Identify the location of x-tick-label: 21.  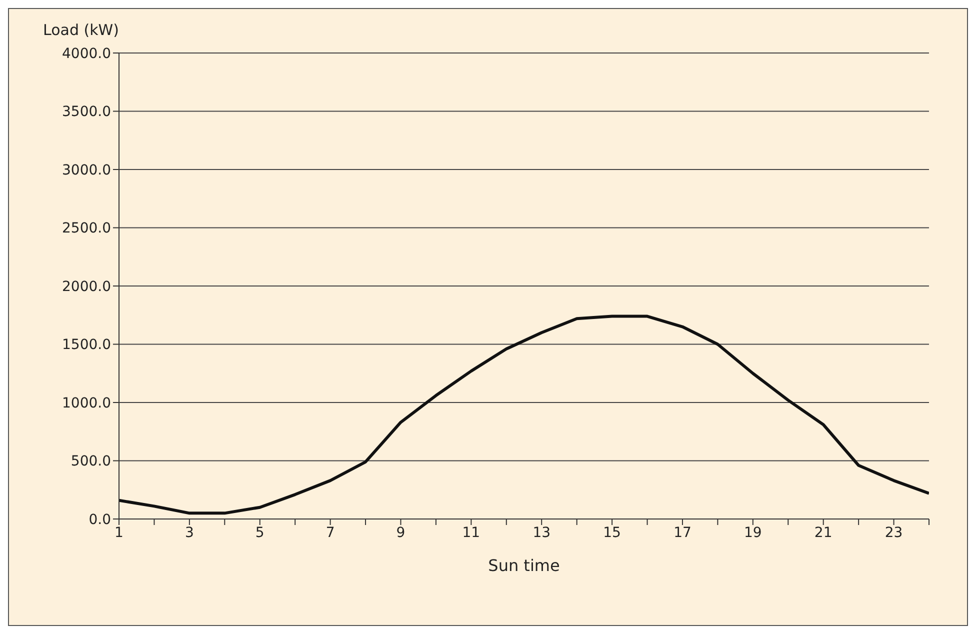
(823, 532).